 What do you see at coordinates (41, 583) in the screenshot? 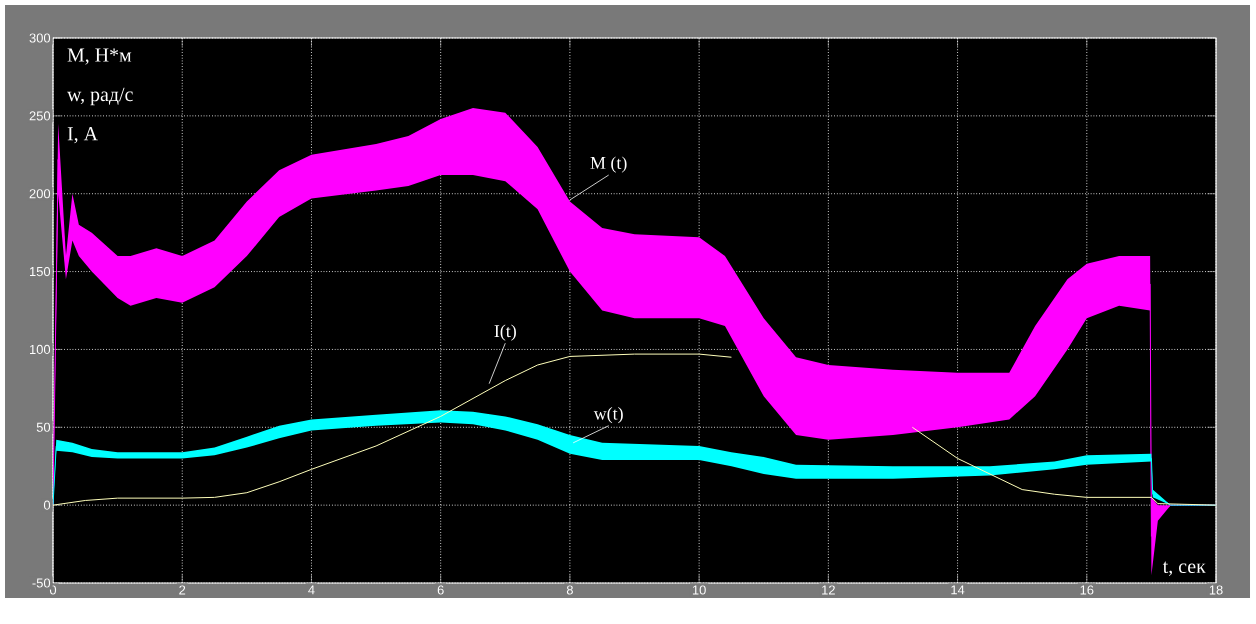
I see `y-tick-label: -50` at bounding box center [41, 583].